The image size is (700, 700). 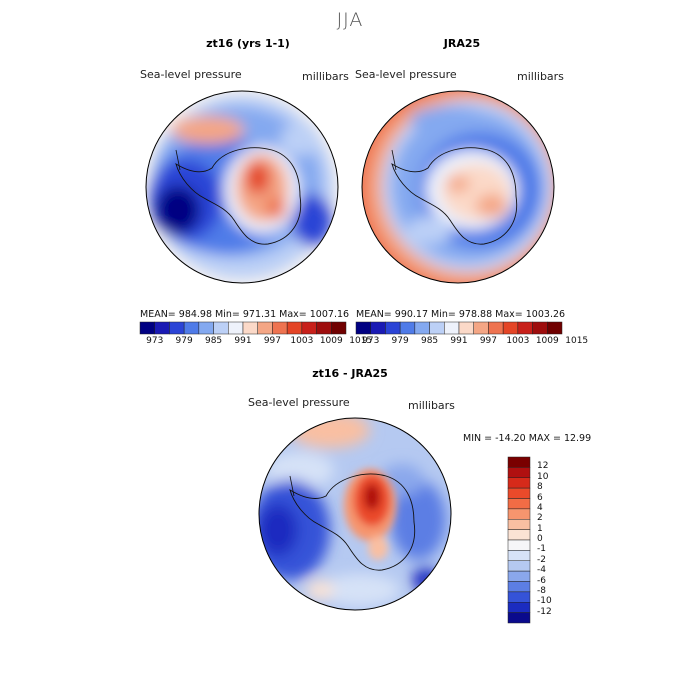 What do you see at coordinates (557, 541) in the screenshot?
I see `panel-diff-colorbar-ticks: 12 10 8 6 4 2 1 0 -1 -2 -4 -6 -8 -10 -12` at bounding box center [557, 541].